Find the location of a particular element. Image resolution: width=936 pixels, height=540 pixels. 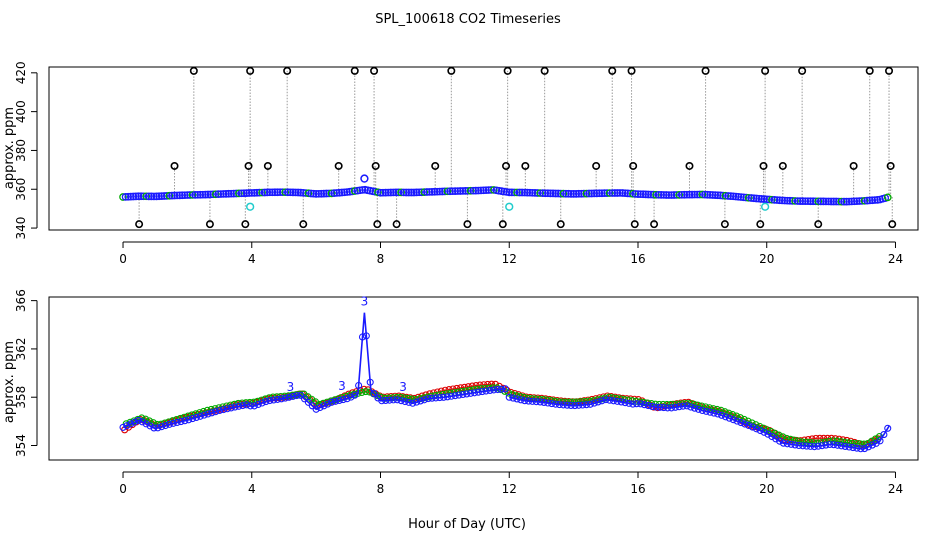

bottom-y-tick-label: 366 is located at coordinates (21, 300).